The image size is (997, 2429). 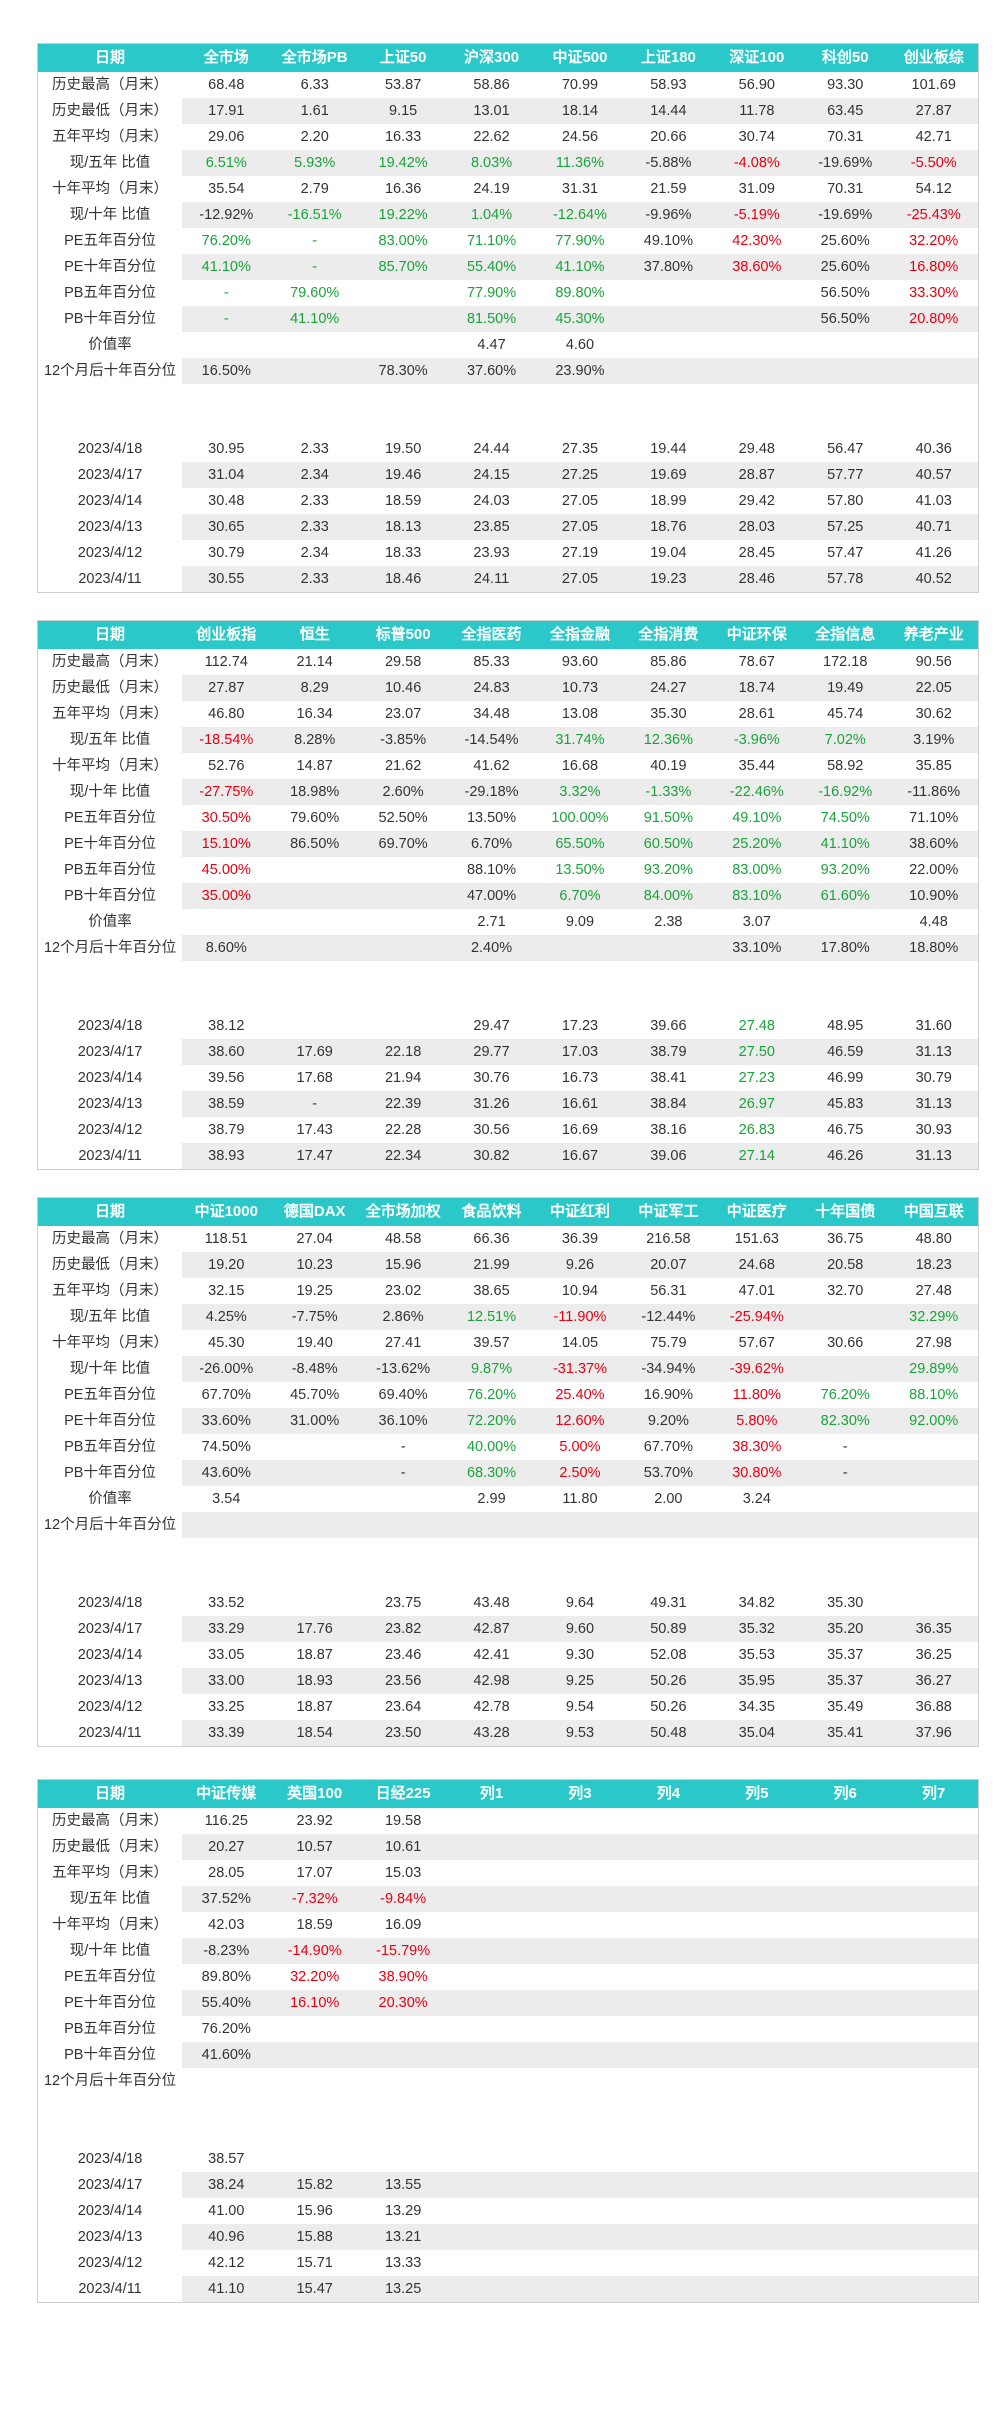 What do you see at coordinates (226, 635) in the screenshot?
I see `column-header: 创业板指` at bounding box center [226, 635].